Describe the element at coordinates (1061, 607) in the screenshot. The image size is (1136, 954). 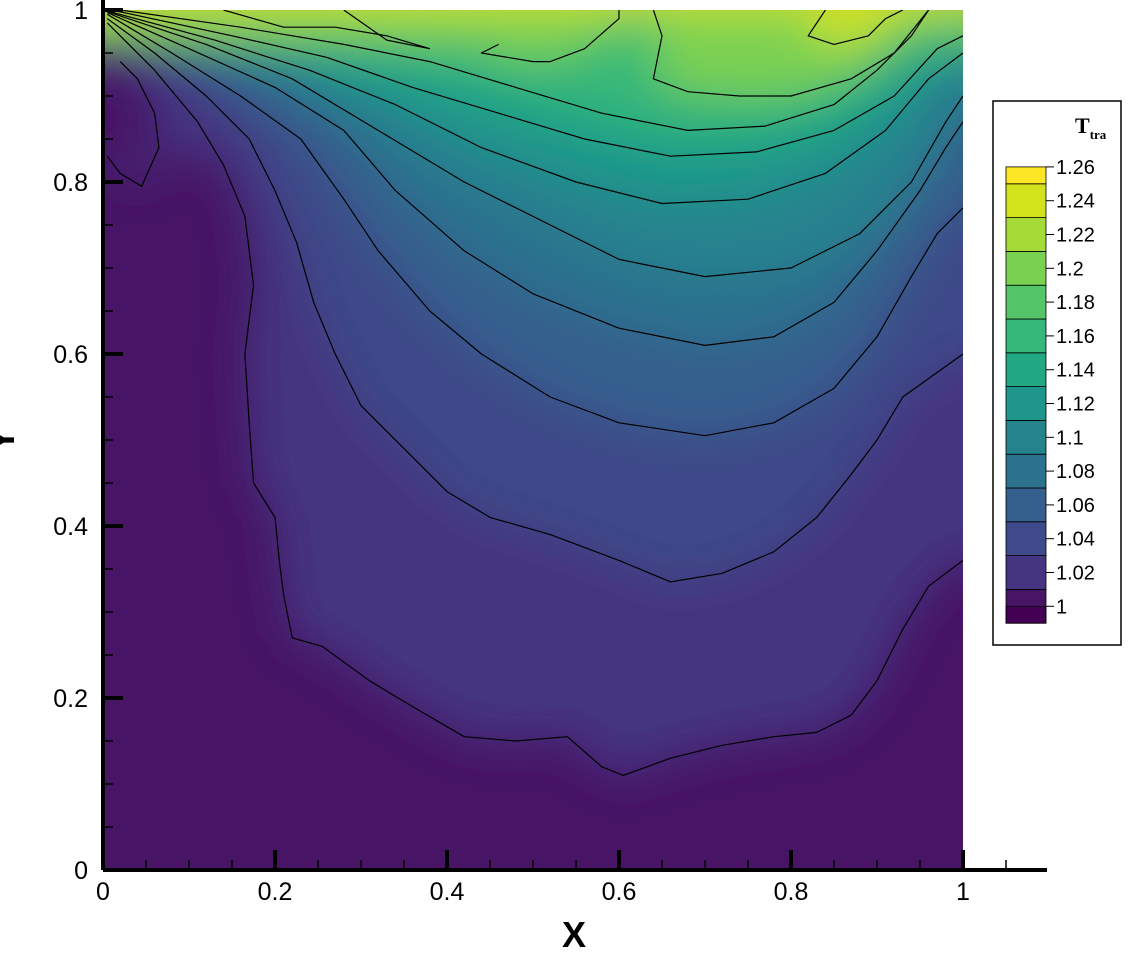
I see `legend-label-1: 1` at that location.